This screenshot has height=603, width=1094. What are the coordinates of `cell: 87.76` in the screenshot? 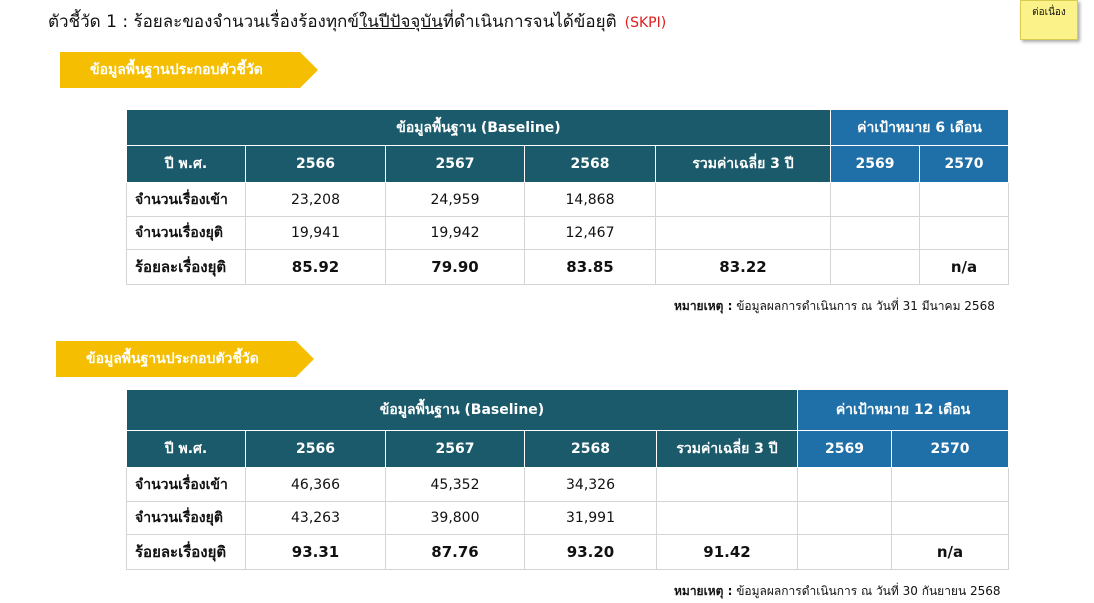 It's located at (455, 552).